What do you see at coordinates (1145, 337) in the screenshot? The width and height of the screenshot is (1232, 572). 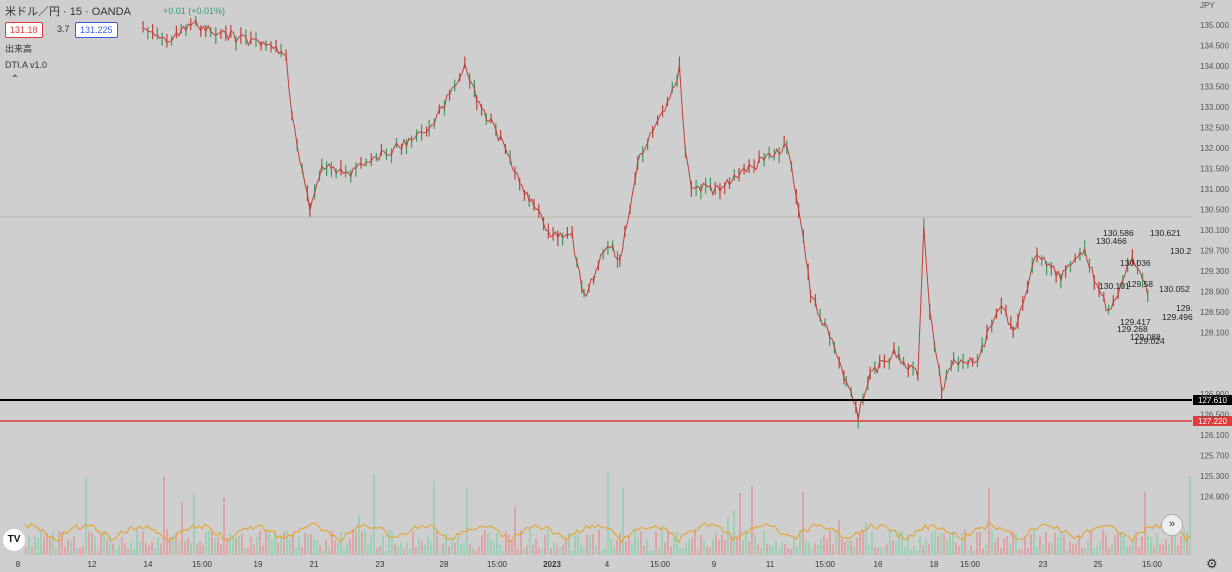 I see `price-annotation: 129.088` at bounding box center [1145, 337].